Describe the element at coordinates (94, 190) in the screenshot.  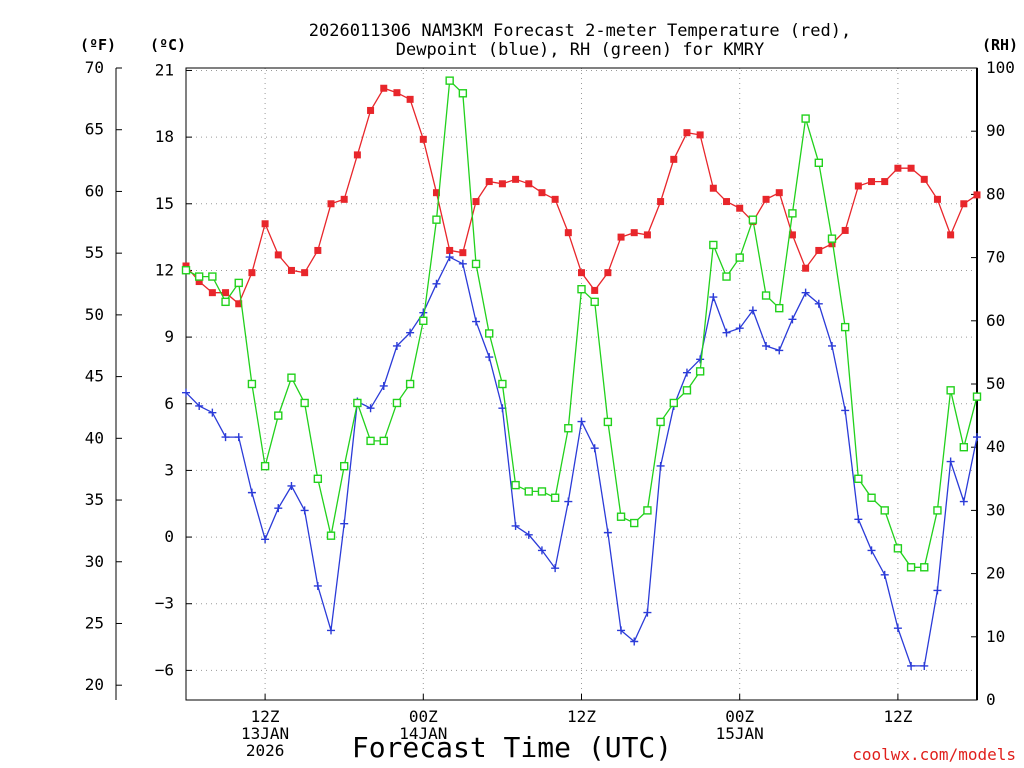
I see `fahrenheit-tick-label: 60` at that location.